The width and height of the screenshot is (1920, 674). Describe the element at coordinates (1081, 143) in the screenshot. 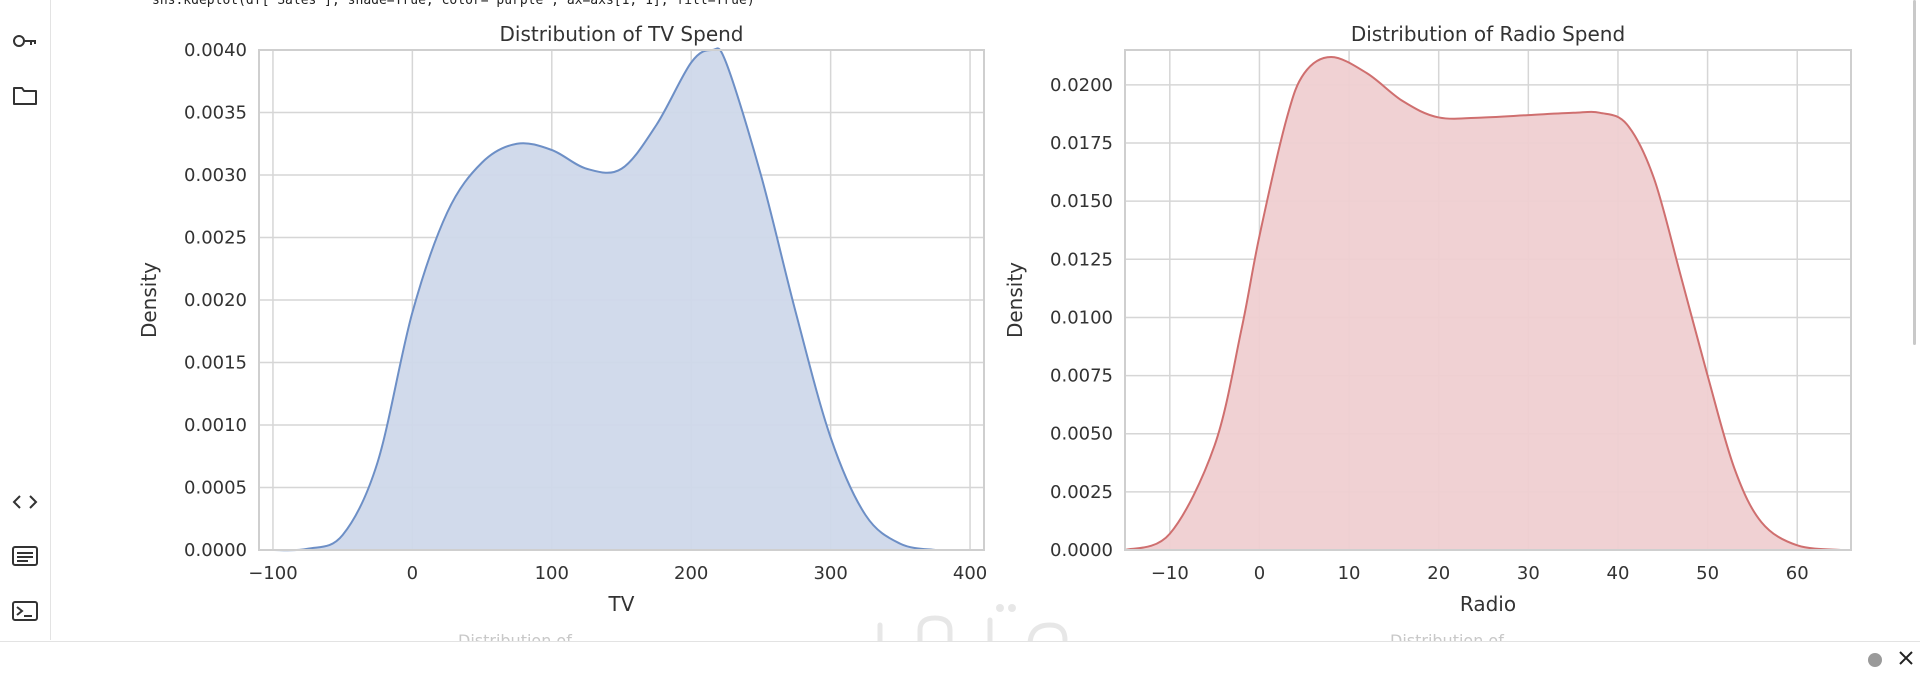

I see `y-tick-label: 0.0175` at that location.